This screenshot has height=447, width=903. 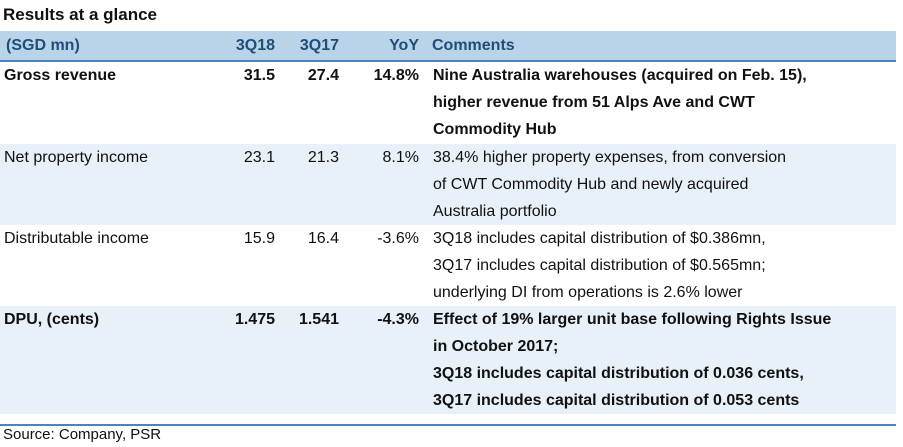 What do you see at coordinates (323, 157) in the screenshot?
I see `value-3q17: 21.3` at bounding box center [323, 157].